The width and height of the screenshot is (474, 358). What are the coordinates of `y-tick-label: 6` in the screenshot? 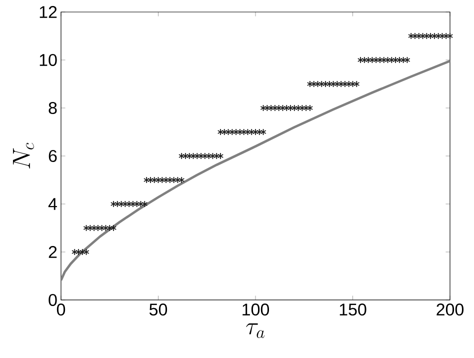 It's located at (52, 156).